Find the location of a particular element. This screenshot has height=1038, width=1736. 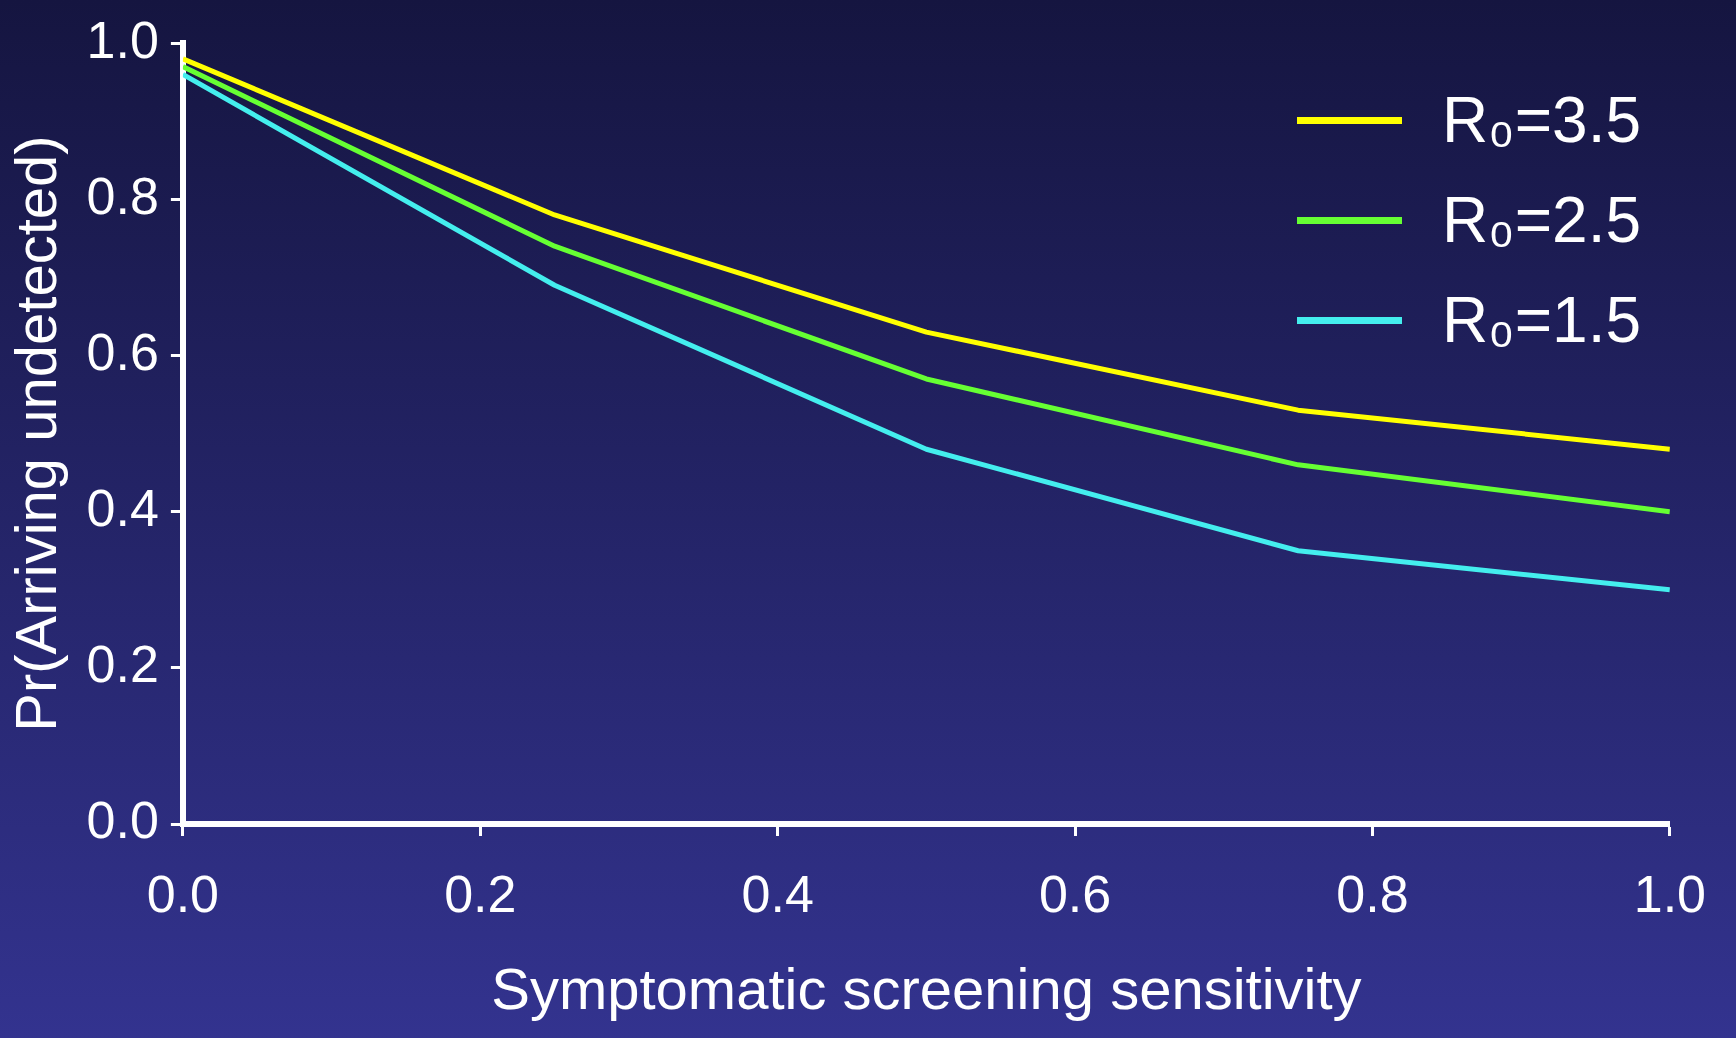

y-tick-label: 0.0 is located at coordinates (122, 820).